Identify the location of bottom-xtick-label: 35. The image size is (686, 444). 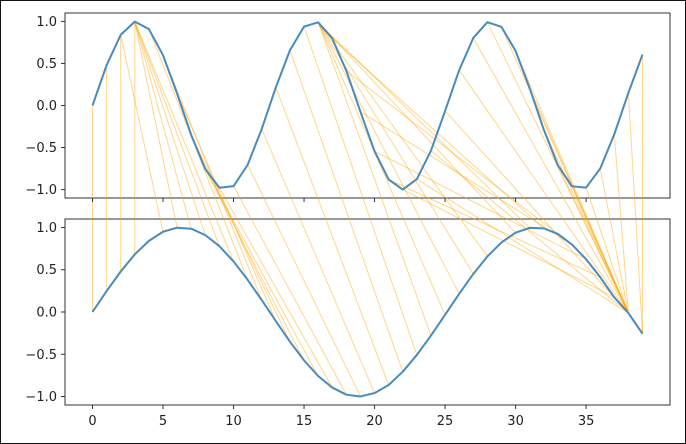
(586, 421).